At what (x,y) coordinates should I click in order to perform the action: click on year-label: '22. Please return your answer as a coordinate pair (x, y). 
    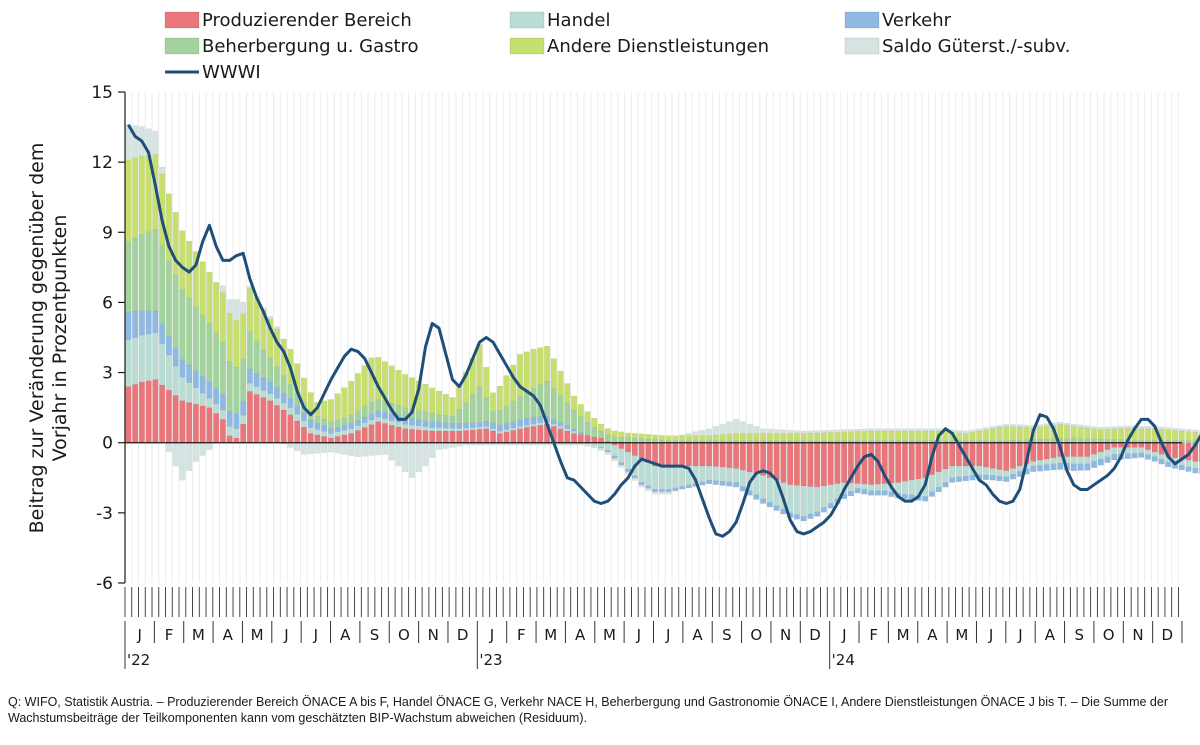
    Looking at the image, I should click on (138, 660).